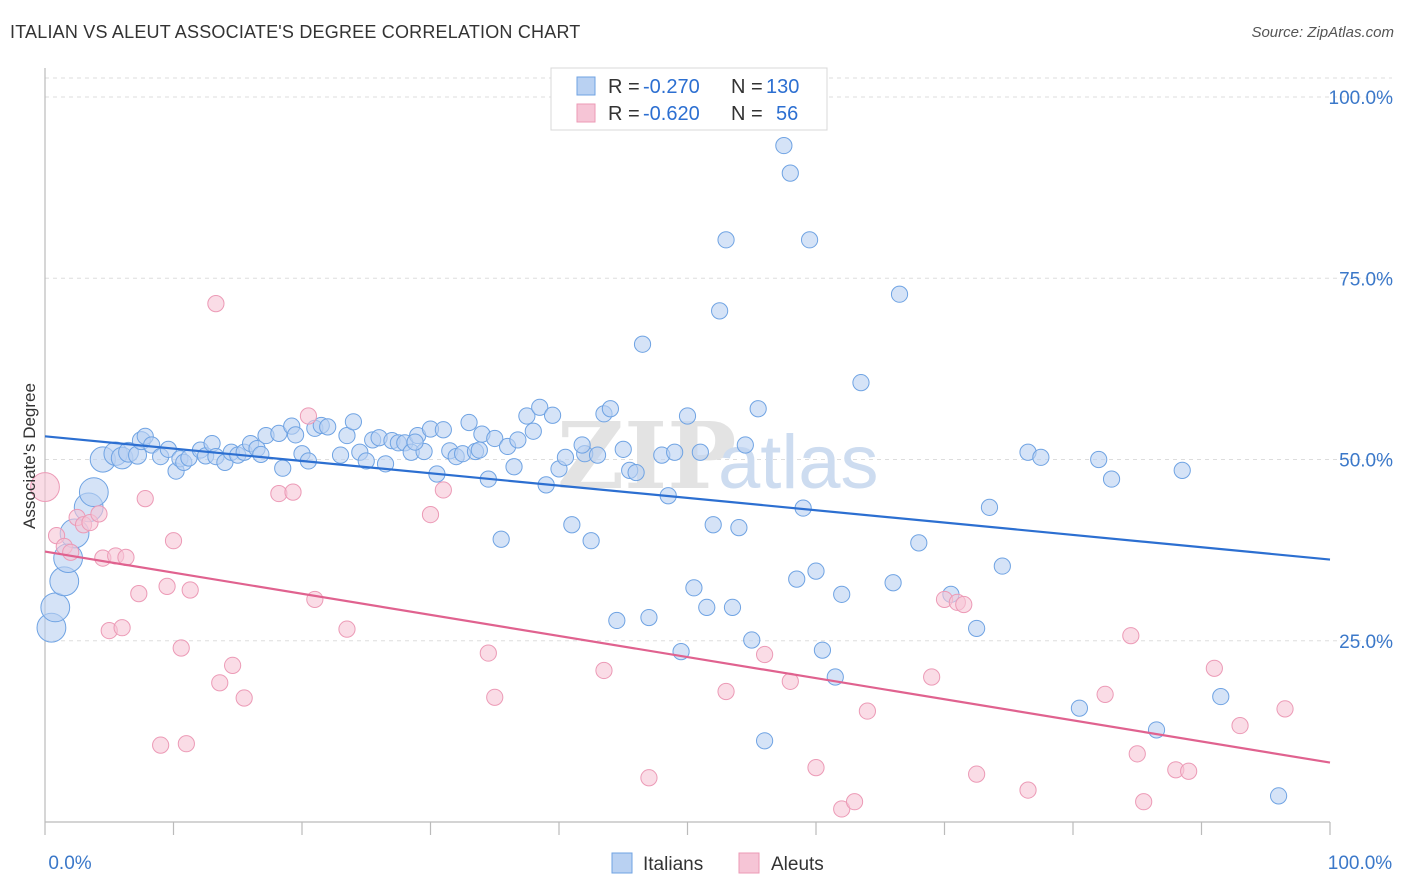 Image resolution: width=1406 pixels, height=892 pixels. Describe the element at coordinates (1361, 370) in the screenshot. I see `y-tick-labels: 25.0% 50.0% 75.0% 100.0%` at that location.